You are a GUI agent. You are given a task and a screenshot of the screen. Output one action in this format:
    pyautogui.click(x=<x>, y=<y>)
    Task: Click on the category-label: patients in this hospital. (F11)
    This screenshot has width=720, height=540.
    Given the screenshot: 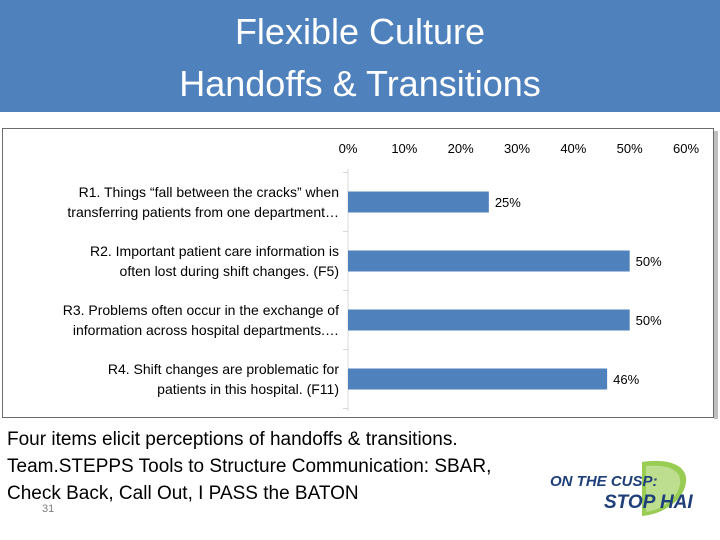 What is the action you would take?
    pyautogui.click(x=248, y=389)
    